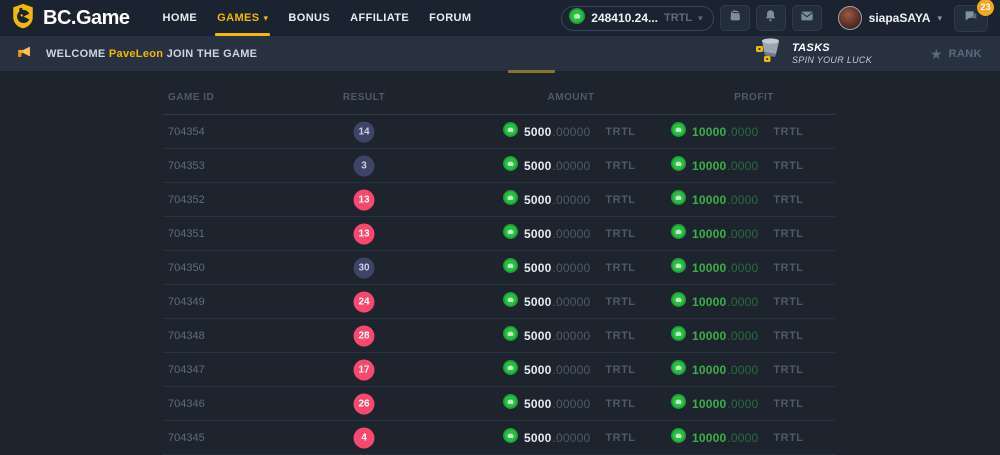  What do you see at coordinates (186, 199) in the screenshot?
I see `game-id: 704352` at bounding box center [186, 199].